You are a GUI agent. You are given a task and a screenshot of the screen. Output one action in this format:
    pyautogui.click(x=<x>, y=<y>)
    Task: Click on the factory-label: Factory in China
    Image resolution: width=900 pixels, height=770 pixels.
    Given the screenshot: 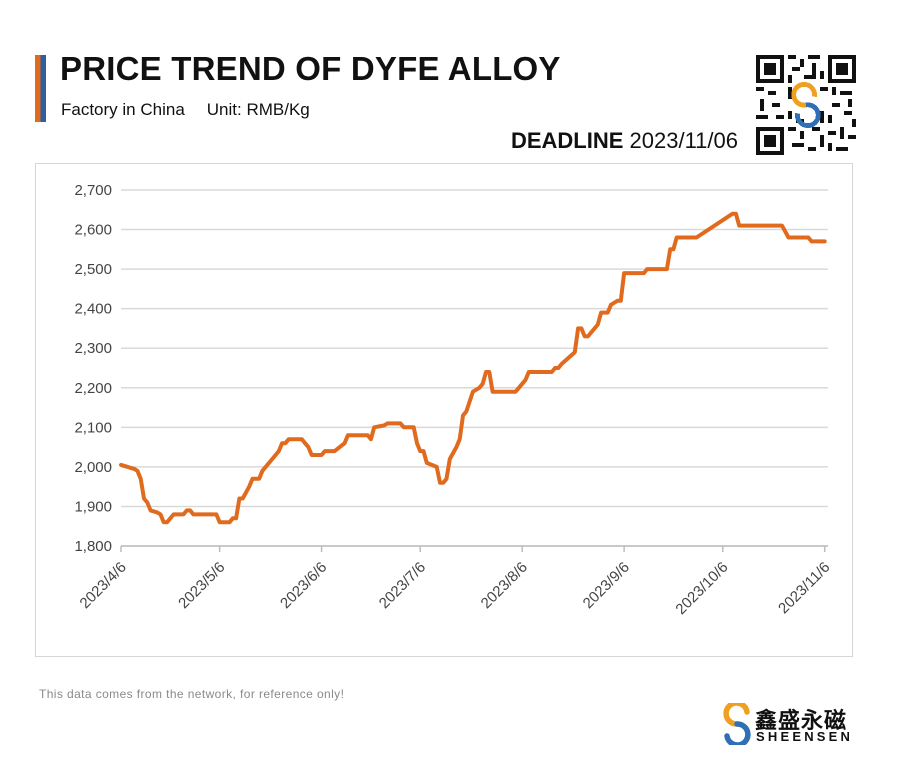 What is the action you would take?
    pyautogui.click(x=123, y=109)
    